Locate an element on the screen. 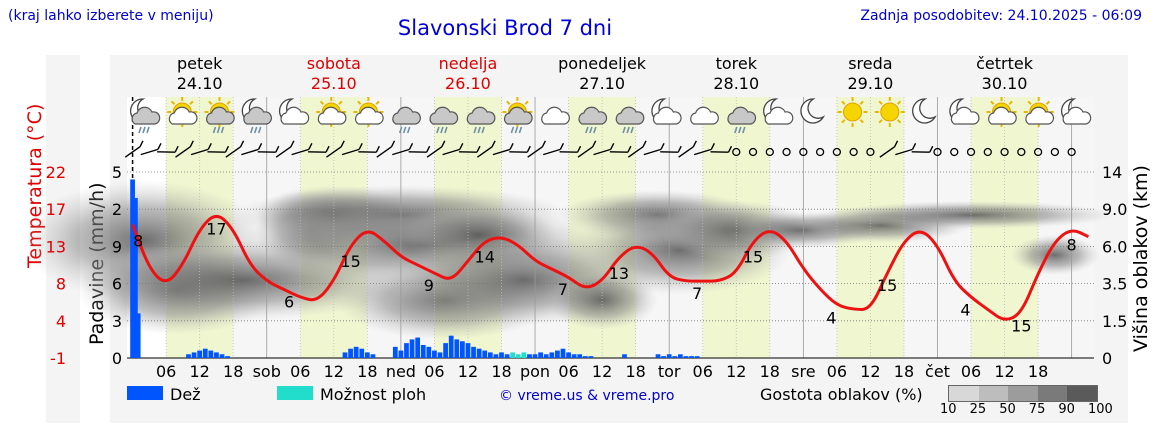  day-date: 29.10 is located at coordinates (871, 83).